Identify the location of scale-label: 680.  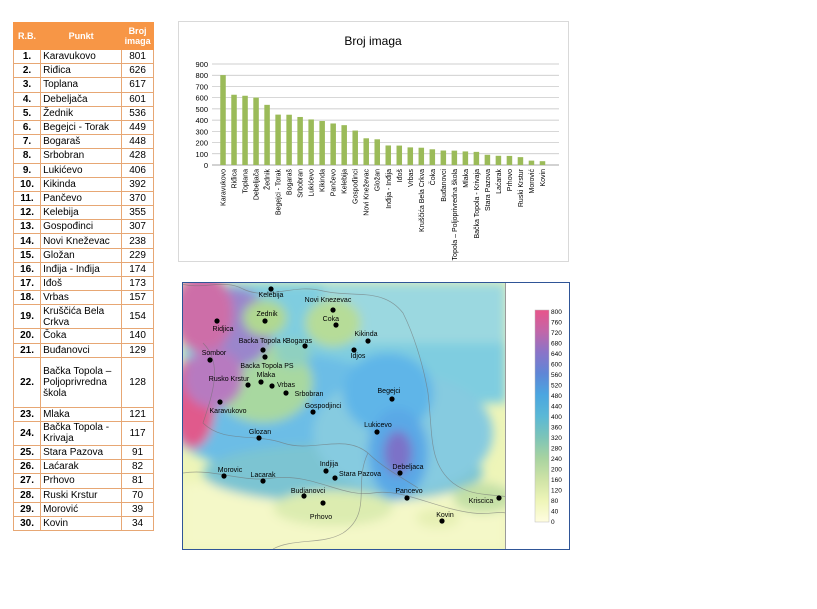
(556, 344).